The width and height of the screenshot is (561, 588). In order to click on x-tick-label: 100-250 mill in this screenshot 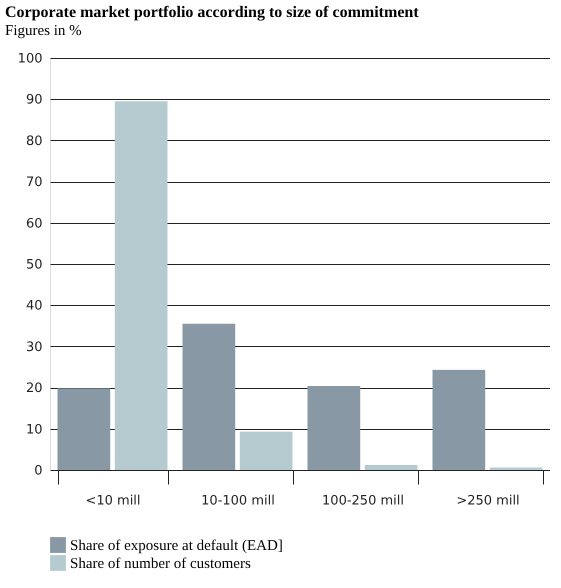, I will do `click(363, 501)`.